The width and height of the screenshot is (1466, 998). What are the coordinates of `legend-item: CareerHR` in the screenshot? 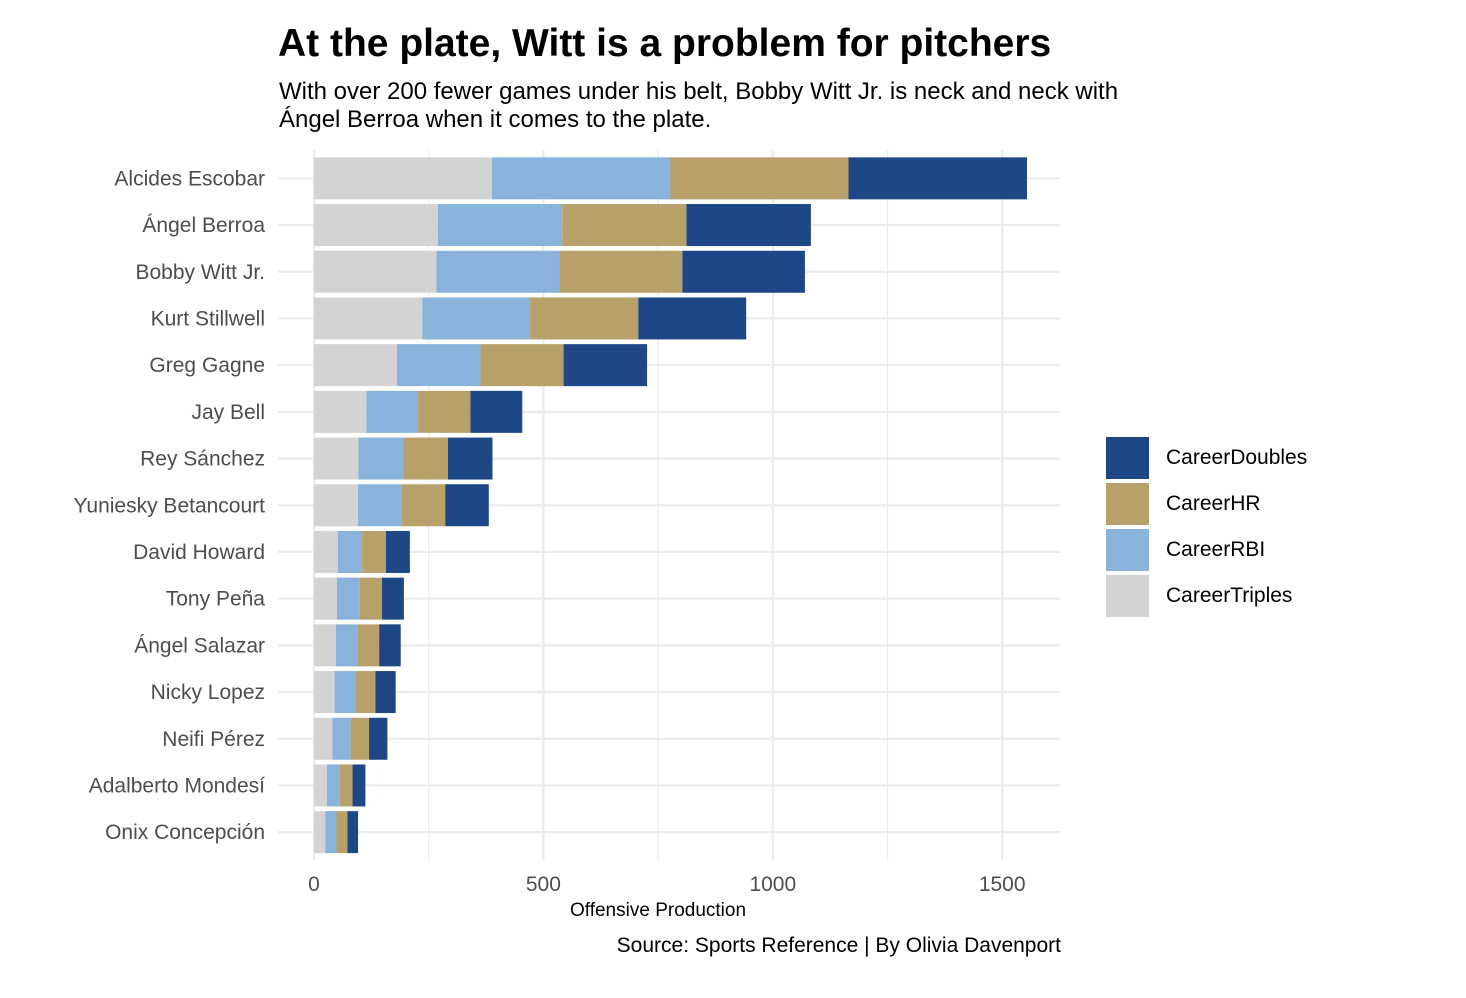 It's located at (1206, 504).